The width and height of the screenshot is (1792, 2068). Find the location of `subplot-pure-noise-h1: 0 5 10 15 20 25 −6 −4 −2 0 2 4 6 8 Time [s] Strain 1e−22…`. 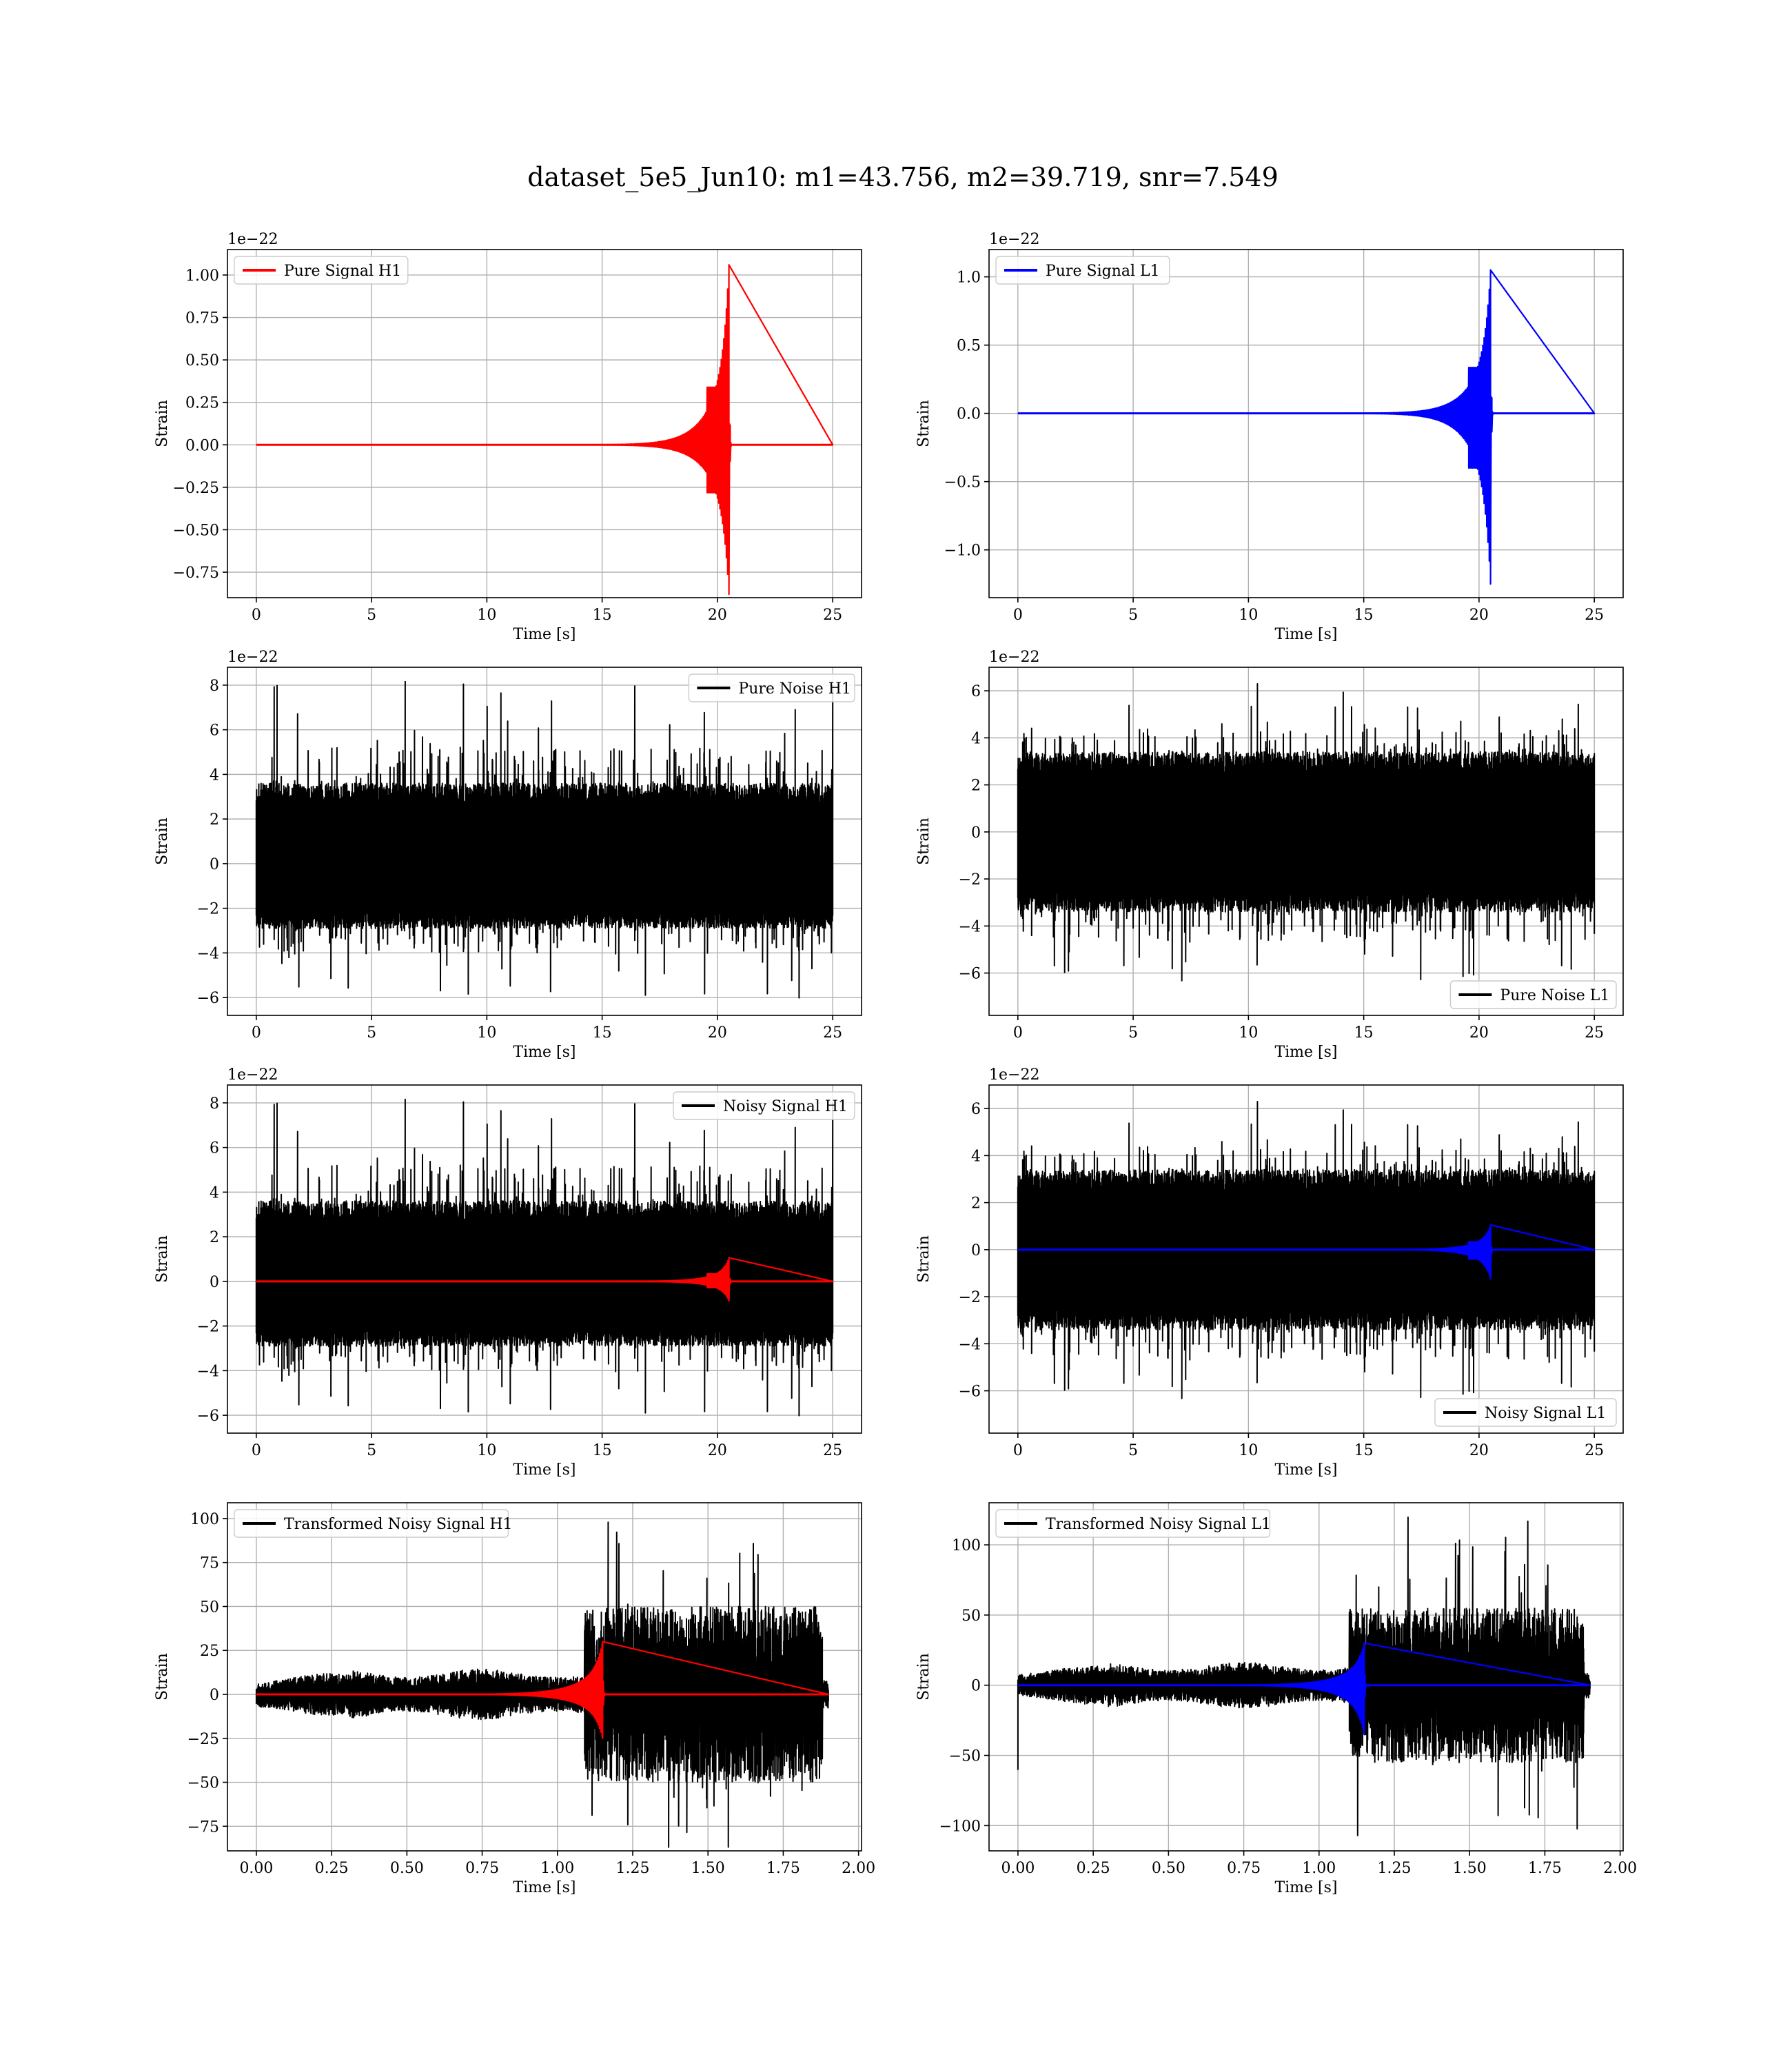

subplot-pure-noise-h1: 0 5 10 15 20 25 −6 −4 −2 0 2 4 6 8 Time [s] Strain 1e−22… is located at coordinates (508, 855).